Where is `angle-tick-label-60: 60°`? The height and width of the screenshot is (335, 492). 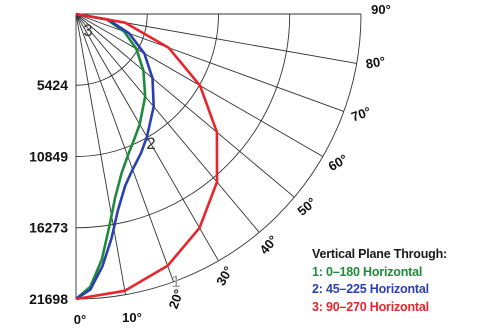 angle-tick-label-60: 60° is located at coordinates (338, 162).